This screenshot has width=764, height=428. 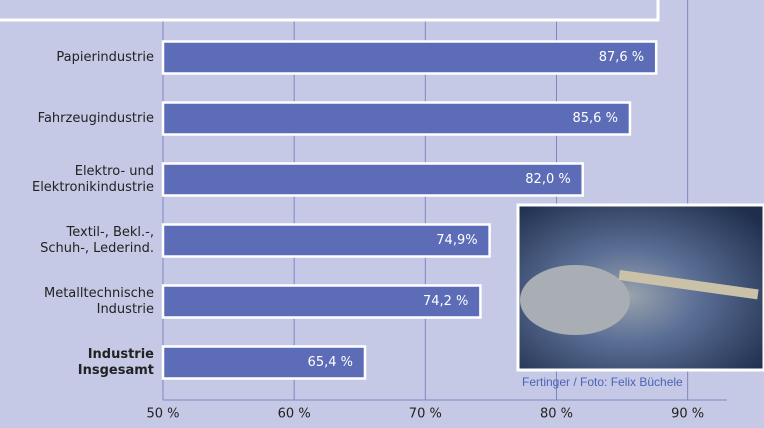 What do you see at coordinates (602, 382) in the screenshot?
I see `photo-credit: Fertinger / Foto: Felix Büchele` at bounding box center [602, 382].